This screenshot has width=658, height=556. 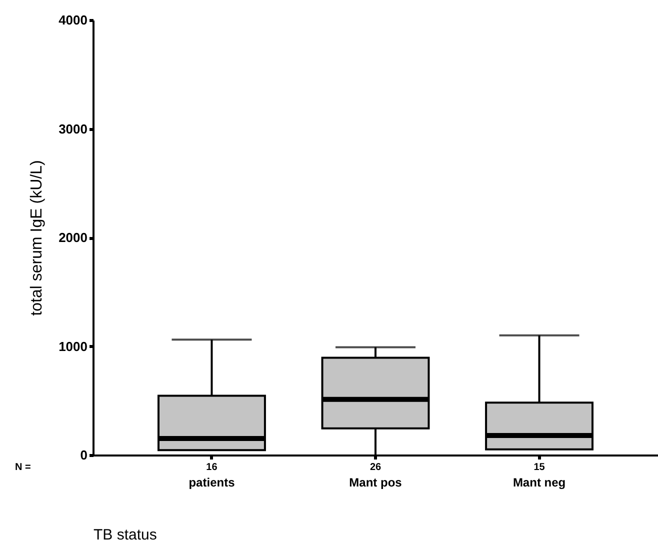 What do you see at coordinates (73, 128) in the screenshot?
I see `y-tick-label: 3000` at bounding box center [73, 128].